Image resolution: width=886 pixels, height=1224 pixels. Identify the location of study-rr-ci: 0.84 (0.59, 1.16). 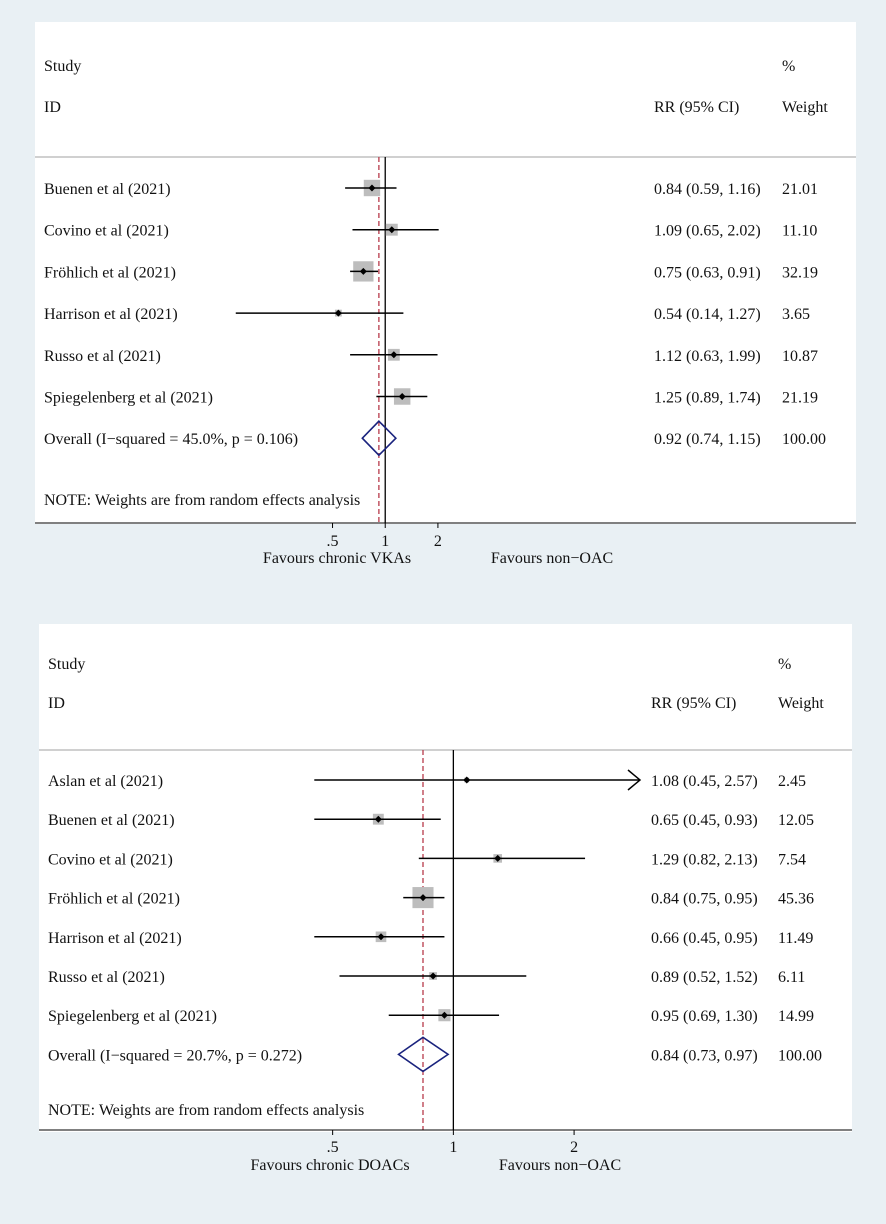
(707, 189).